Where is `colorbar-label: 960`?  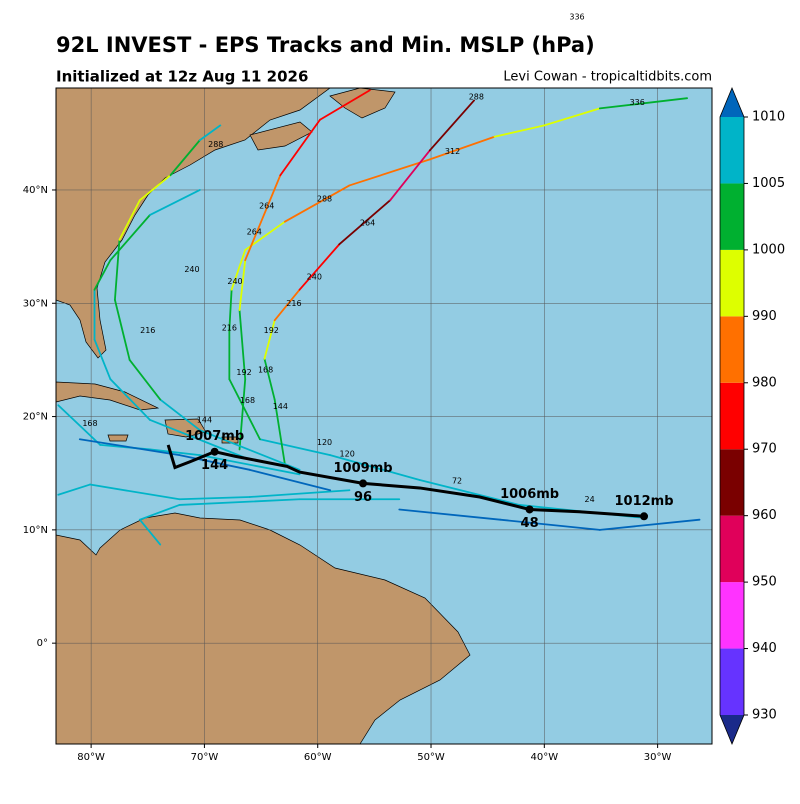 colorbar-label: 960 is located at coordinates (764, 515).